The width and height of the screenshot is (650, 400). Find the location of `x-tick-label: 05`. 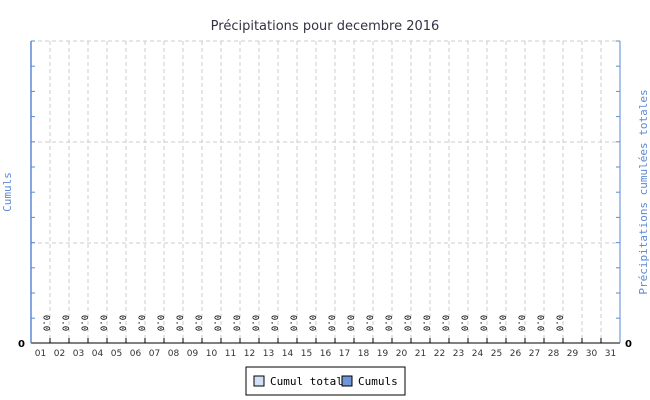

x-tick-label: 05 is located at coordinates (116, 354).